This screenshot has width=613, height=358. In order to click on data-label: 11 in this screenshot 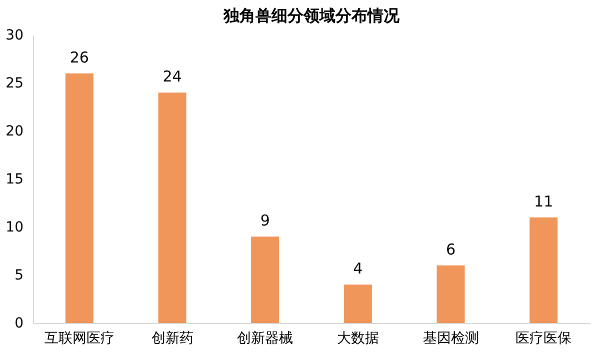, I will do `click(544, 201)`.